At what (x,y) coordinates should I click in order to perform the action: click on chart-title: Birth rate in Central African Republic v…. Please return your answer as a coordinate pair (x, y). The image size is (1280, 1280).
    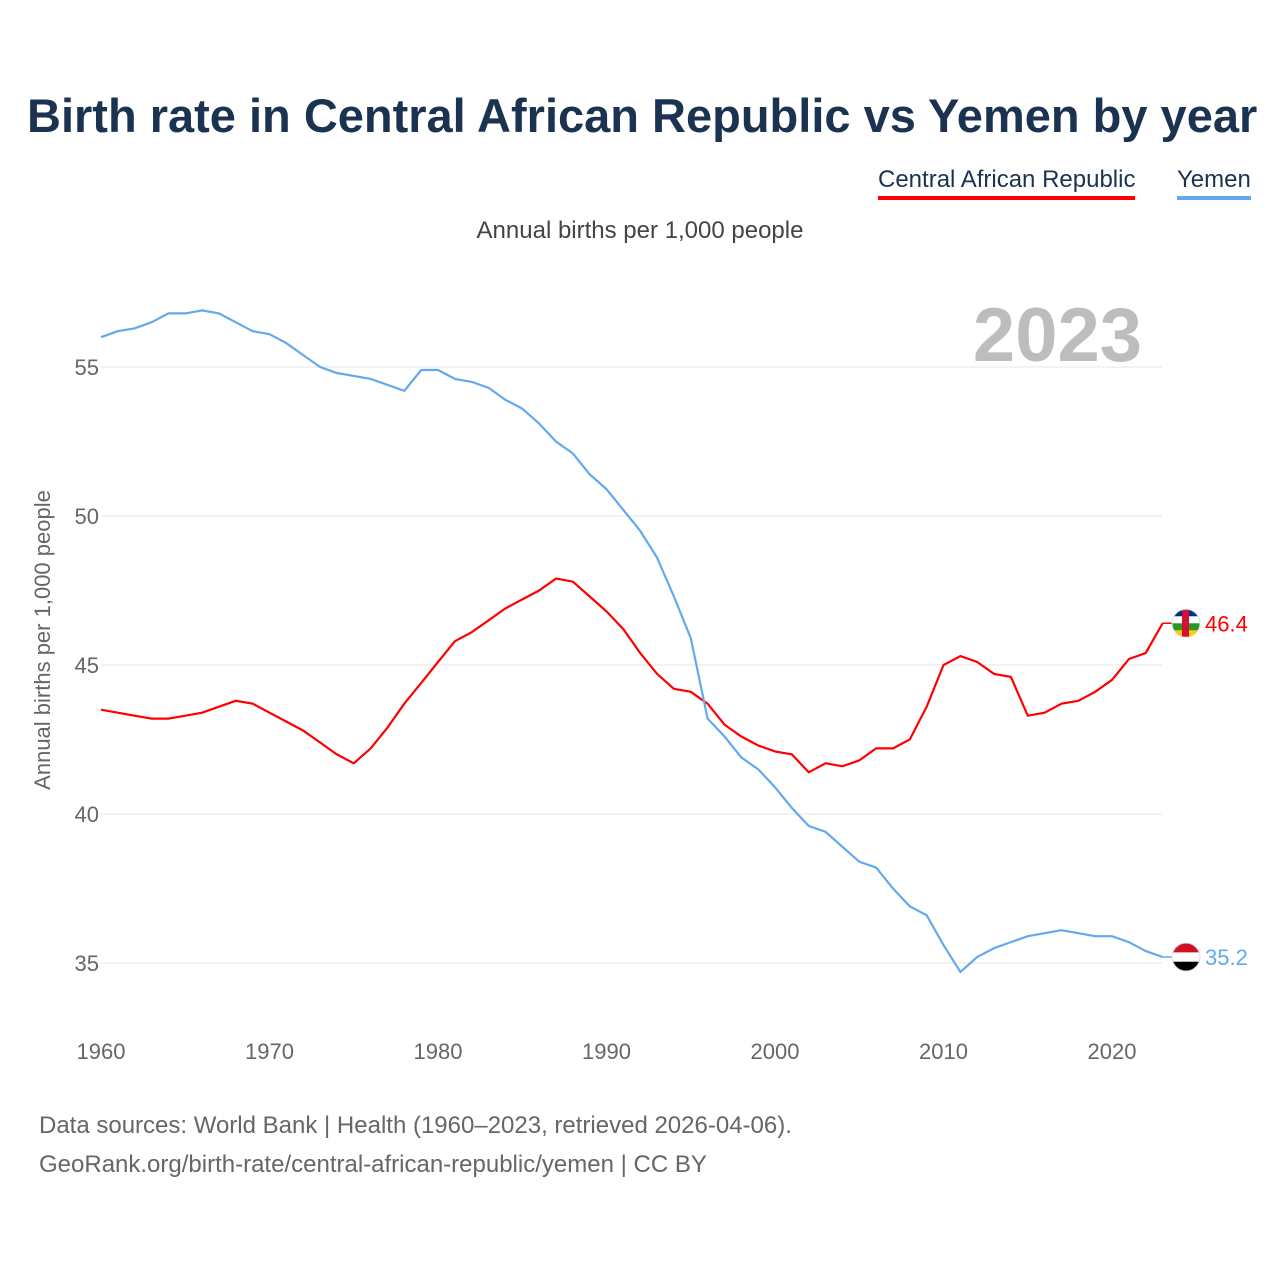
    Looking at the image, I should click on (642, 115).